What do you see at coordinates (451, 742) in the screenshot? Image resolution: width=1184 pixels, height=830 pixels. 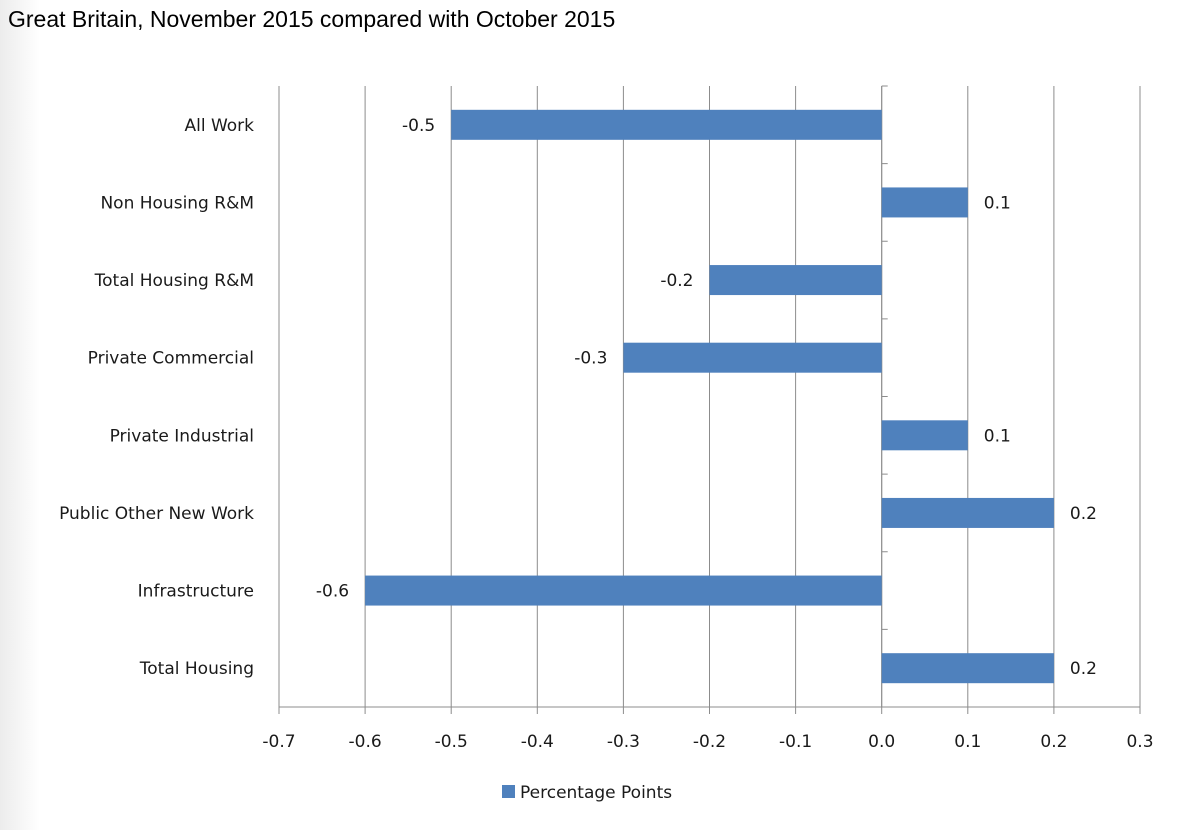 I see `x-tick-label: -0.5` at bounding box center [451, 742].